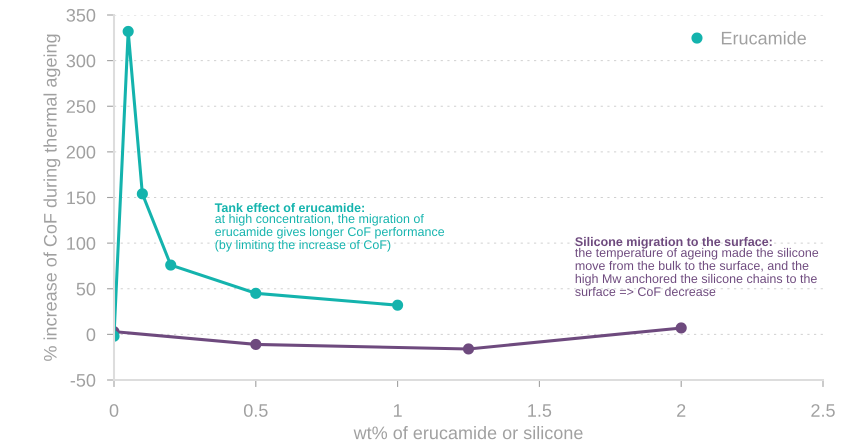 The width and height of the screenshot is (849, 448). Describe the element at coordinates (764, 38) in the screenshot. I see `legend-label: Erucamide` at that location.